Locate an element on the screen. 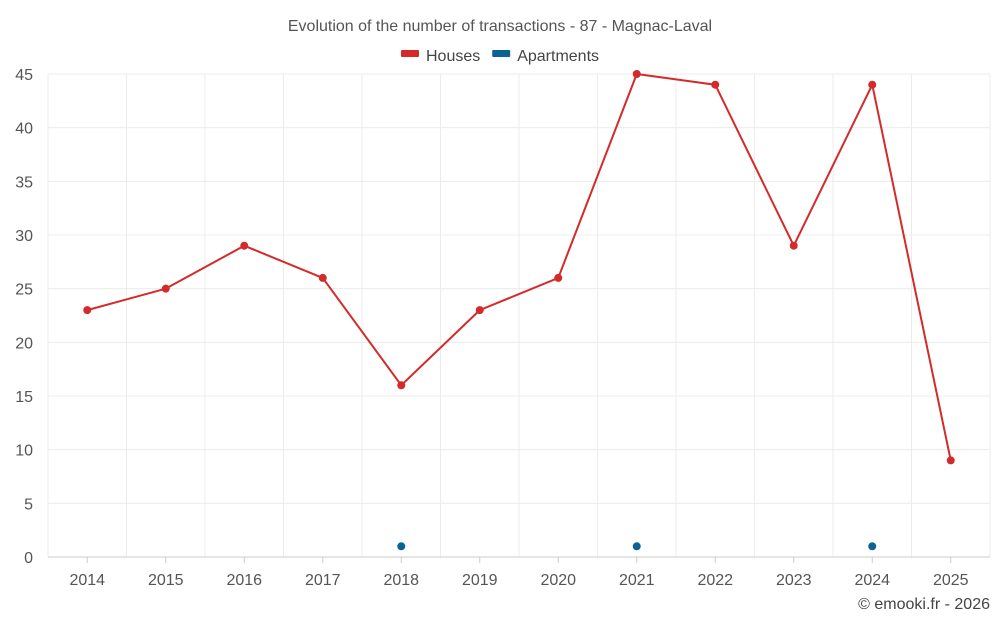  x-tick-label-2018: 2018 is located at coordinates (401, 580).